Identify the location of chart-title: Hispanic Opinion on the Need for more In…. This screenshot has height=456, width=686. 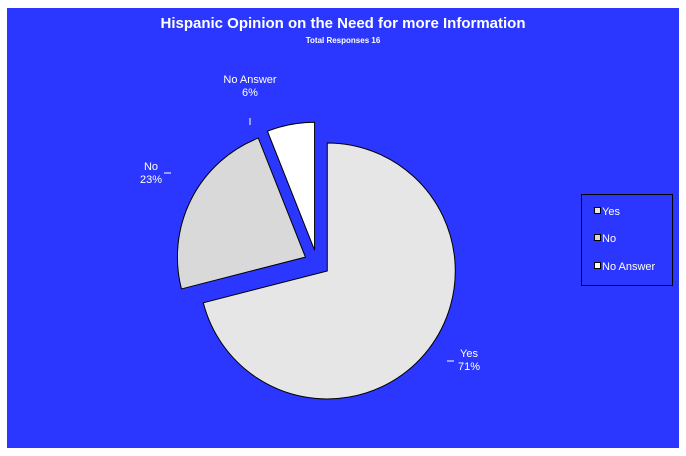
(343, 23).